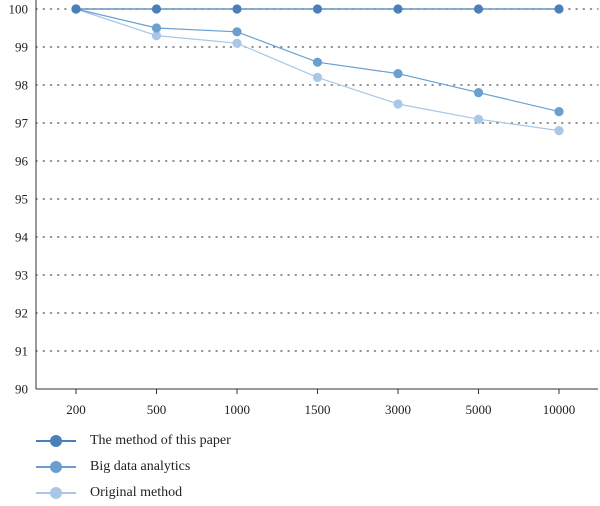 The image size is (600, 506). What do you see at coordinates (21, 85) in the screenshot?
I see `y-tick-label: 98` at bounding box center [21, 85].